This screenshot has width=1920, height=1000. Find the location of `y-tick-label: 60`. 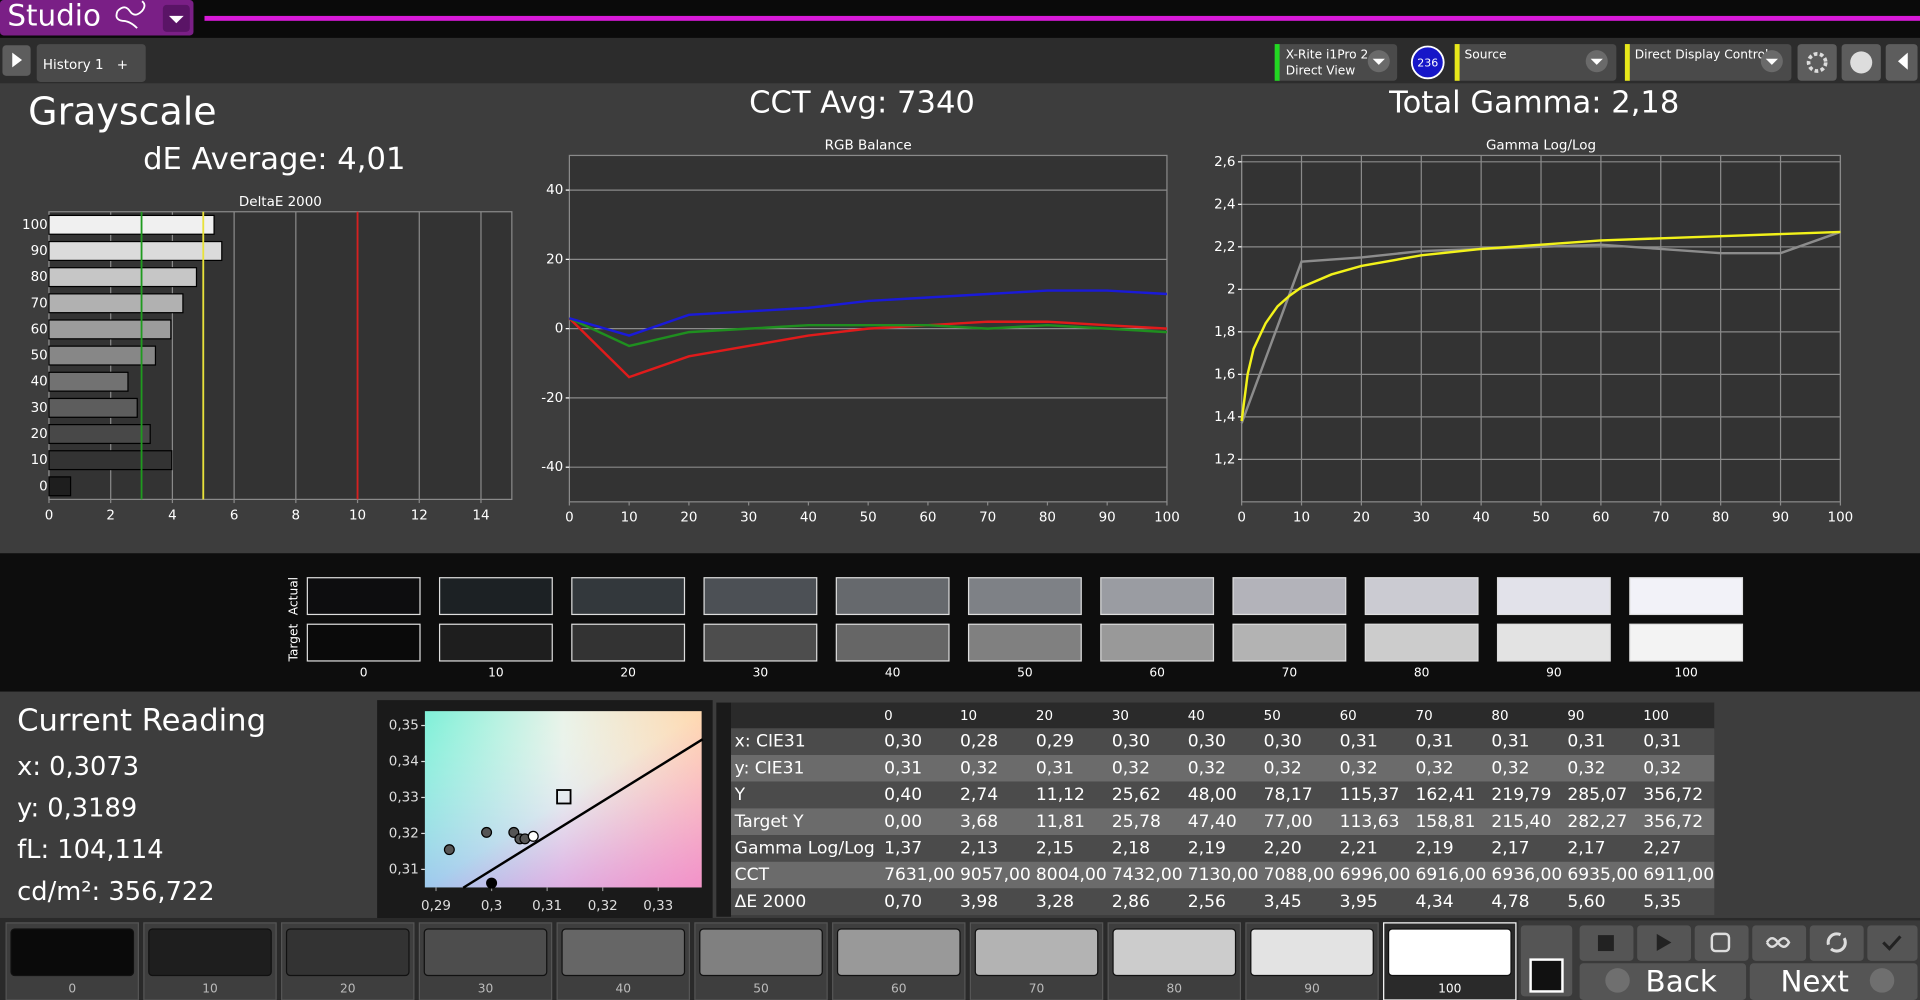

y-tick-label: 60 is located at coordinates (39, 329).